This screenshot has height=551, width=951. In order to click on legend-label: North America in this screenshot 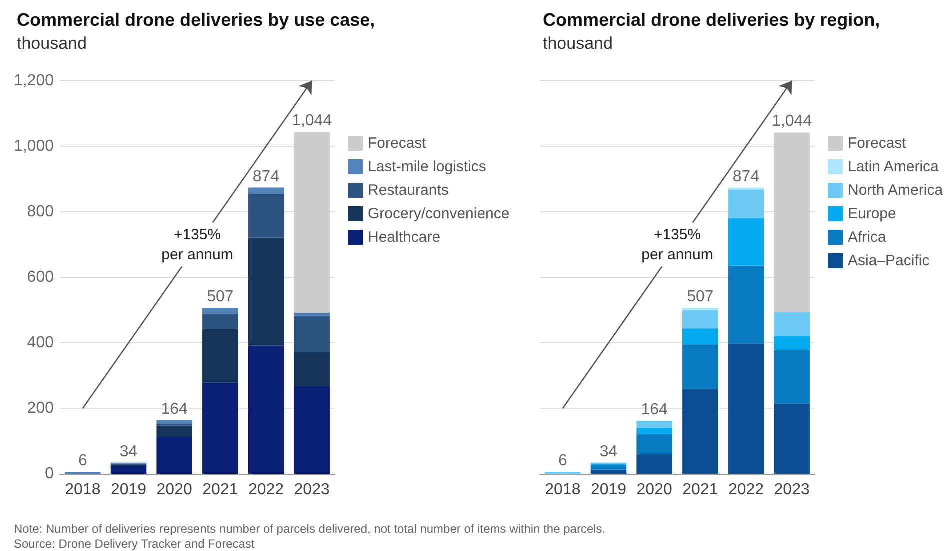, I will do `click(896, 190)`.